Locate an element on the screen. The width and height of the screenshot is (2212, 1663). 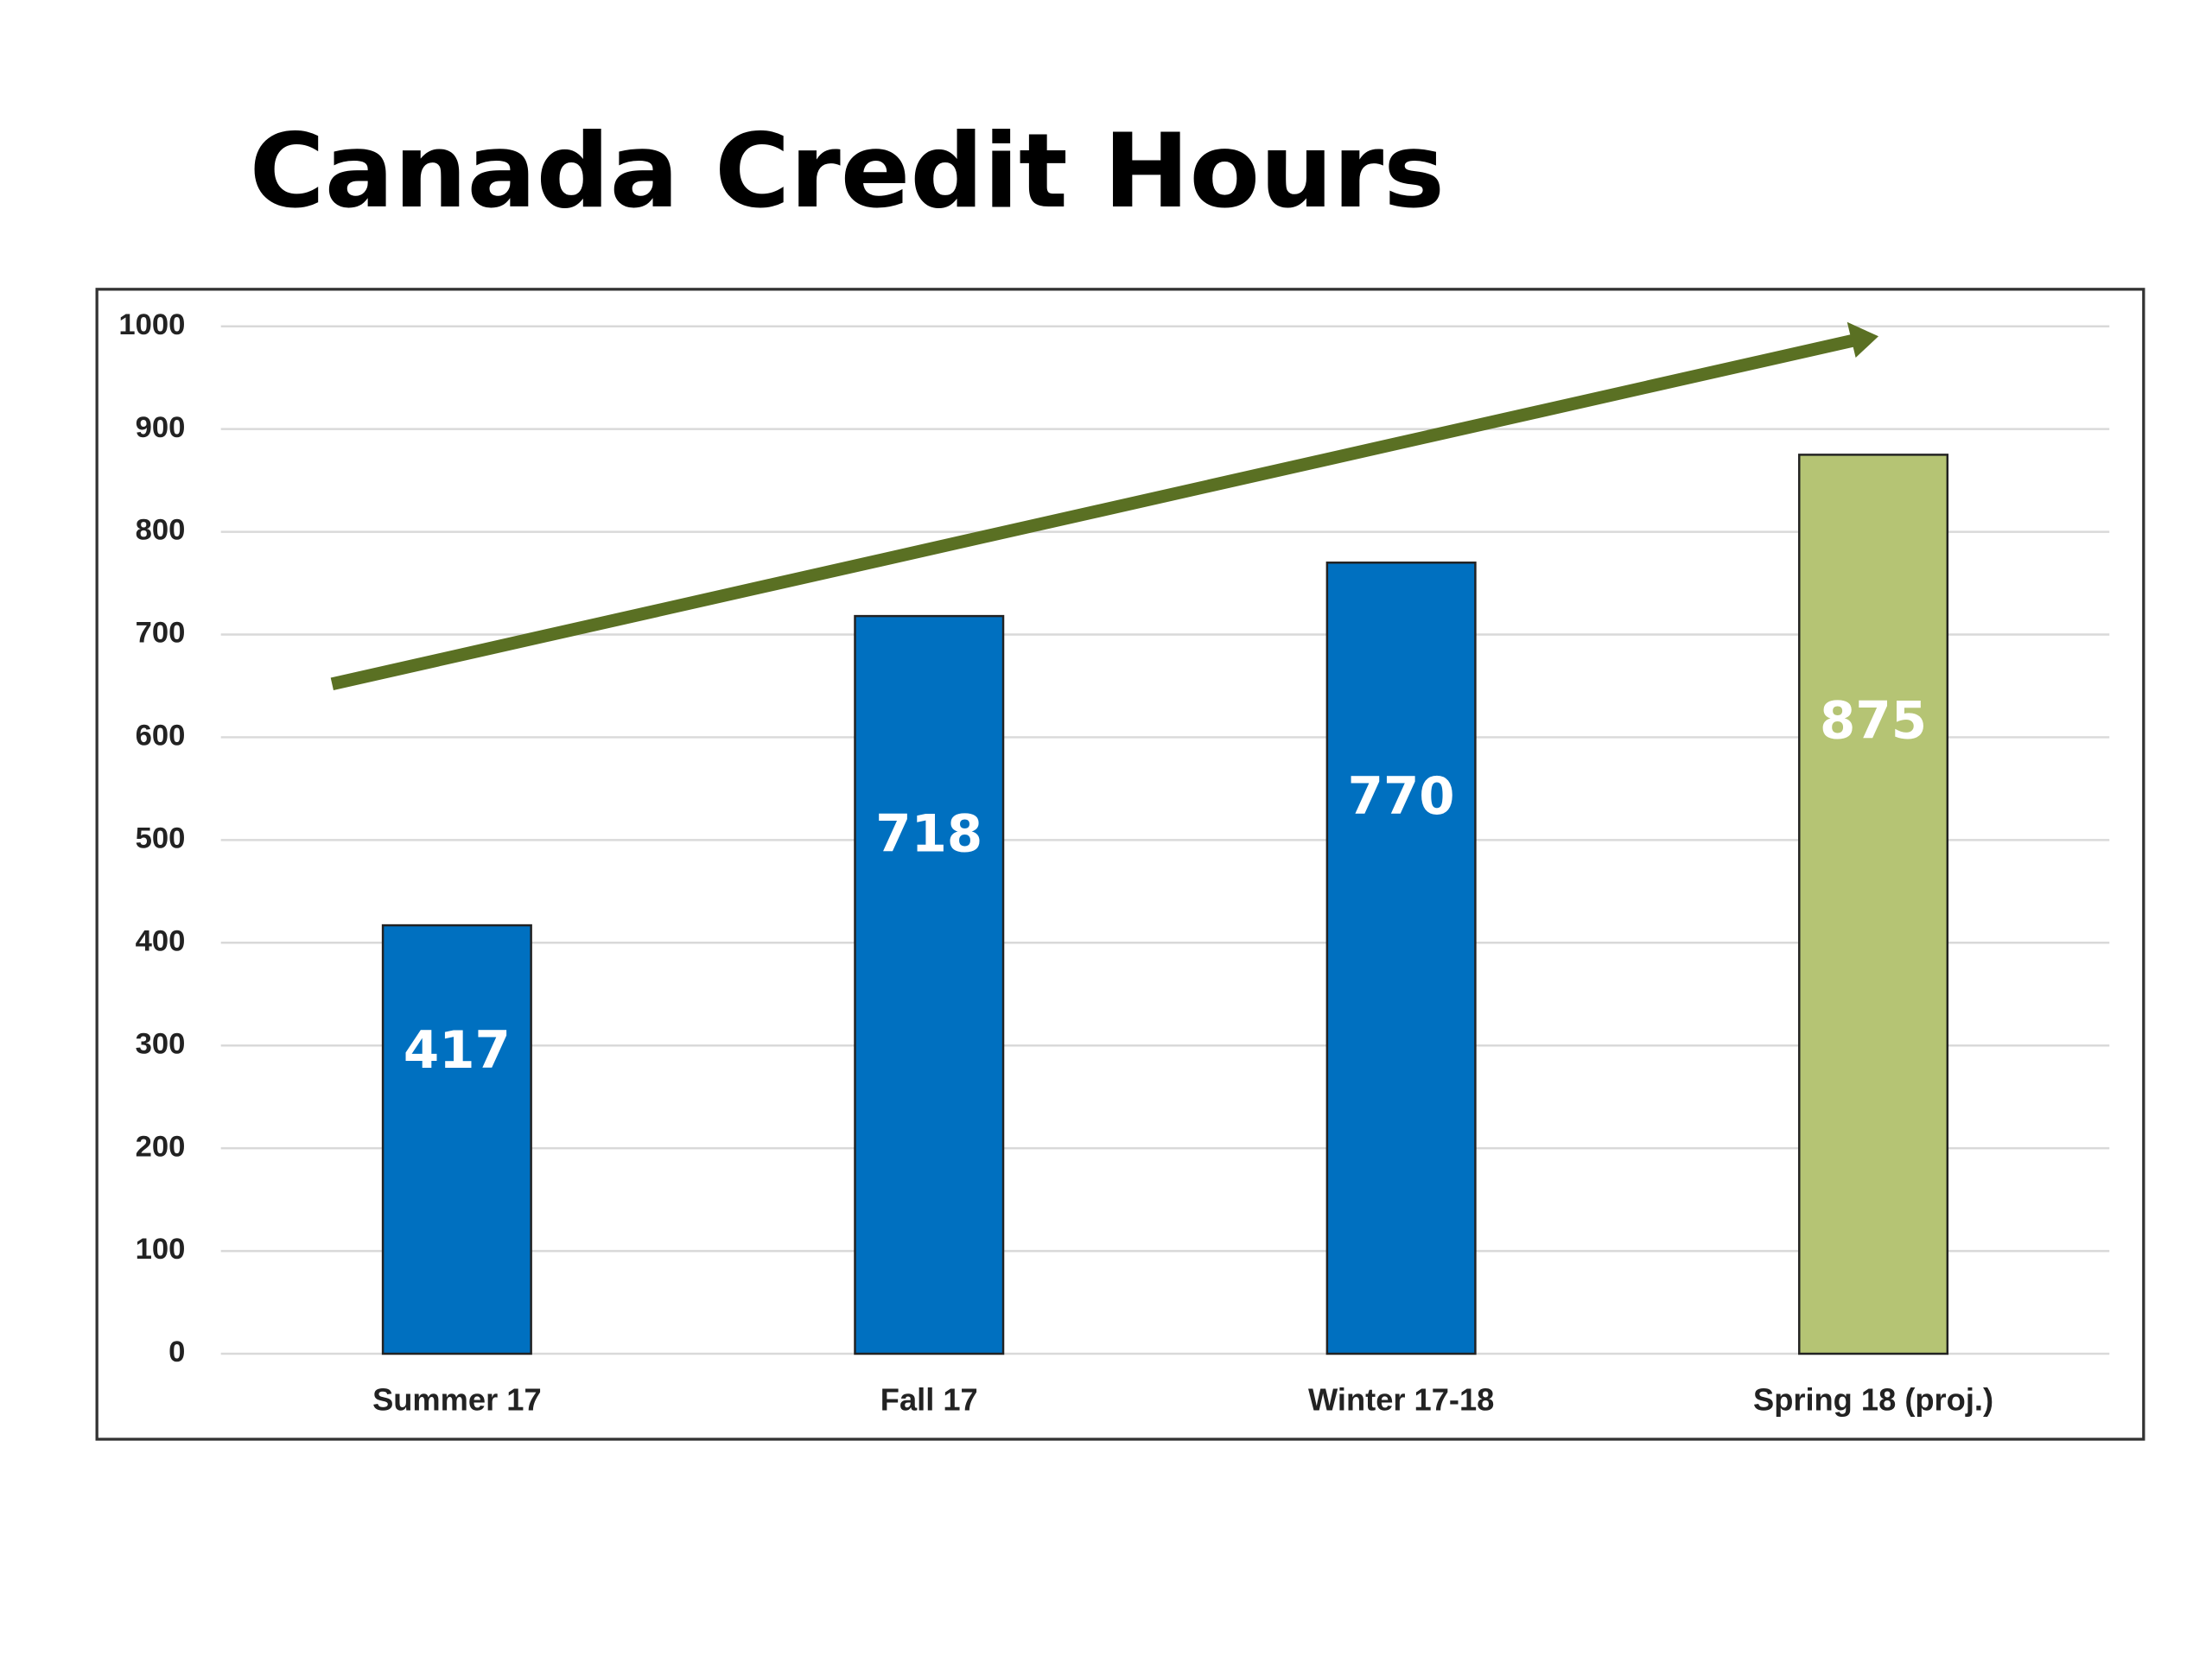
y-tick-label: 800 is located at coordinates (161, 531).